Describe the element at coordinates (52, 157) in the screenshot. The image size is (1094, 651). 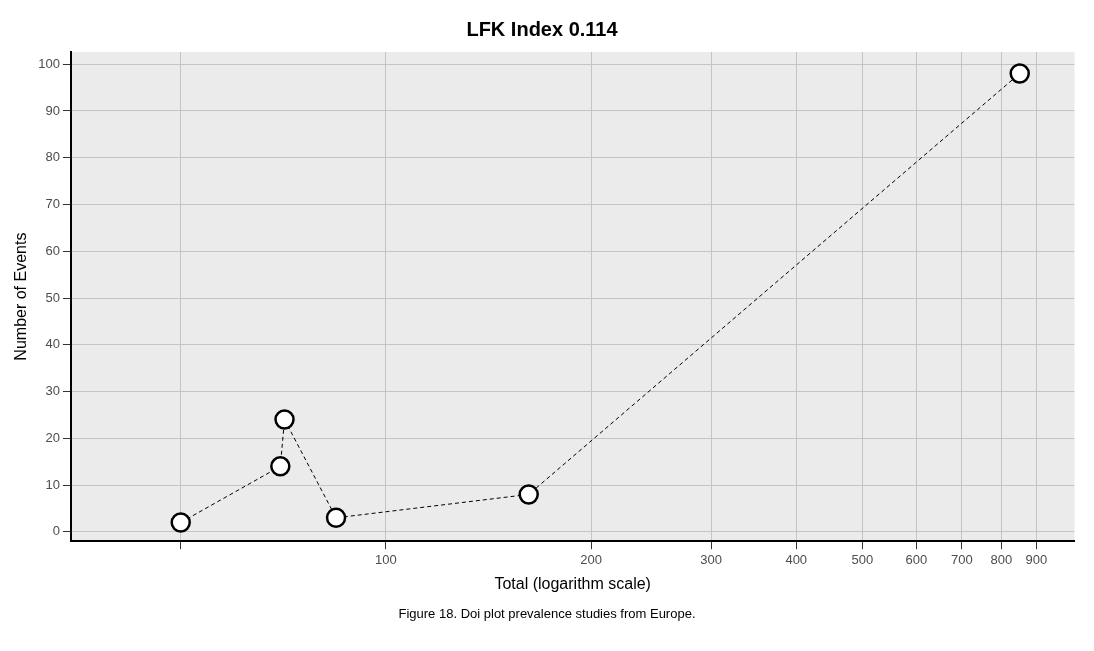
I see `y-tick-label: 80` at that location.